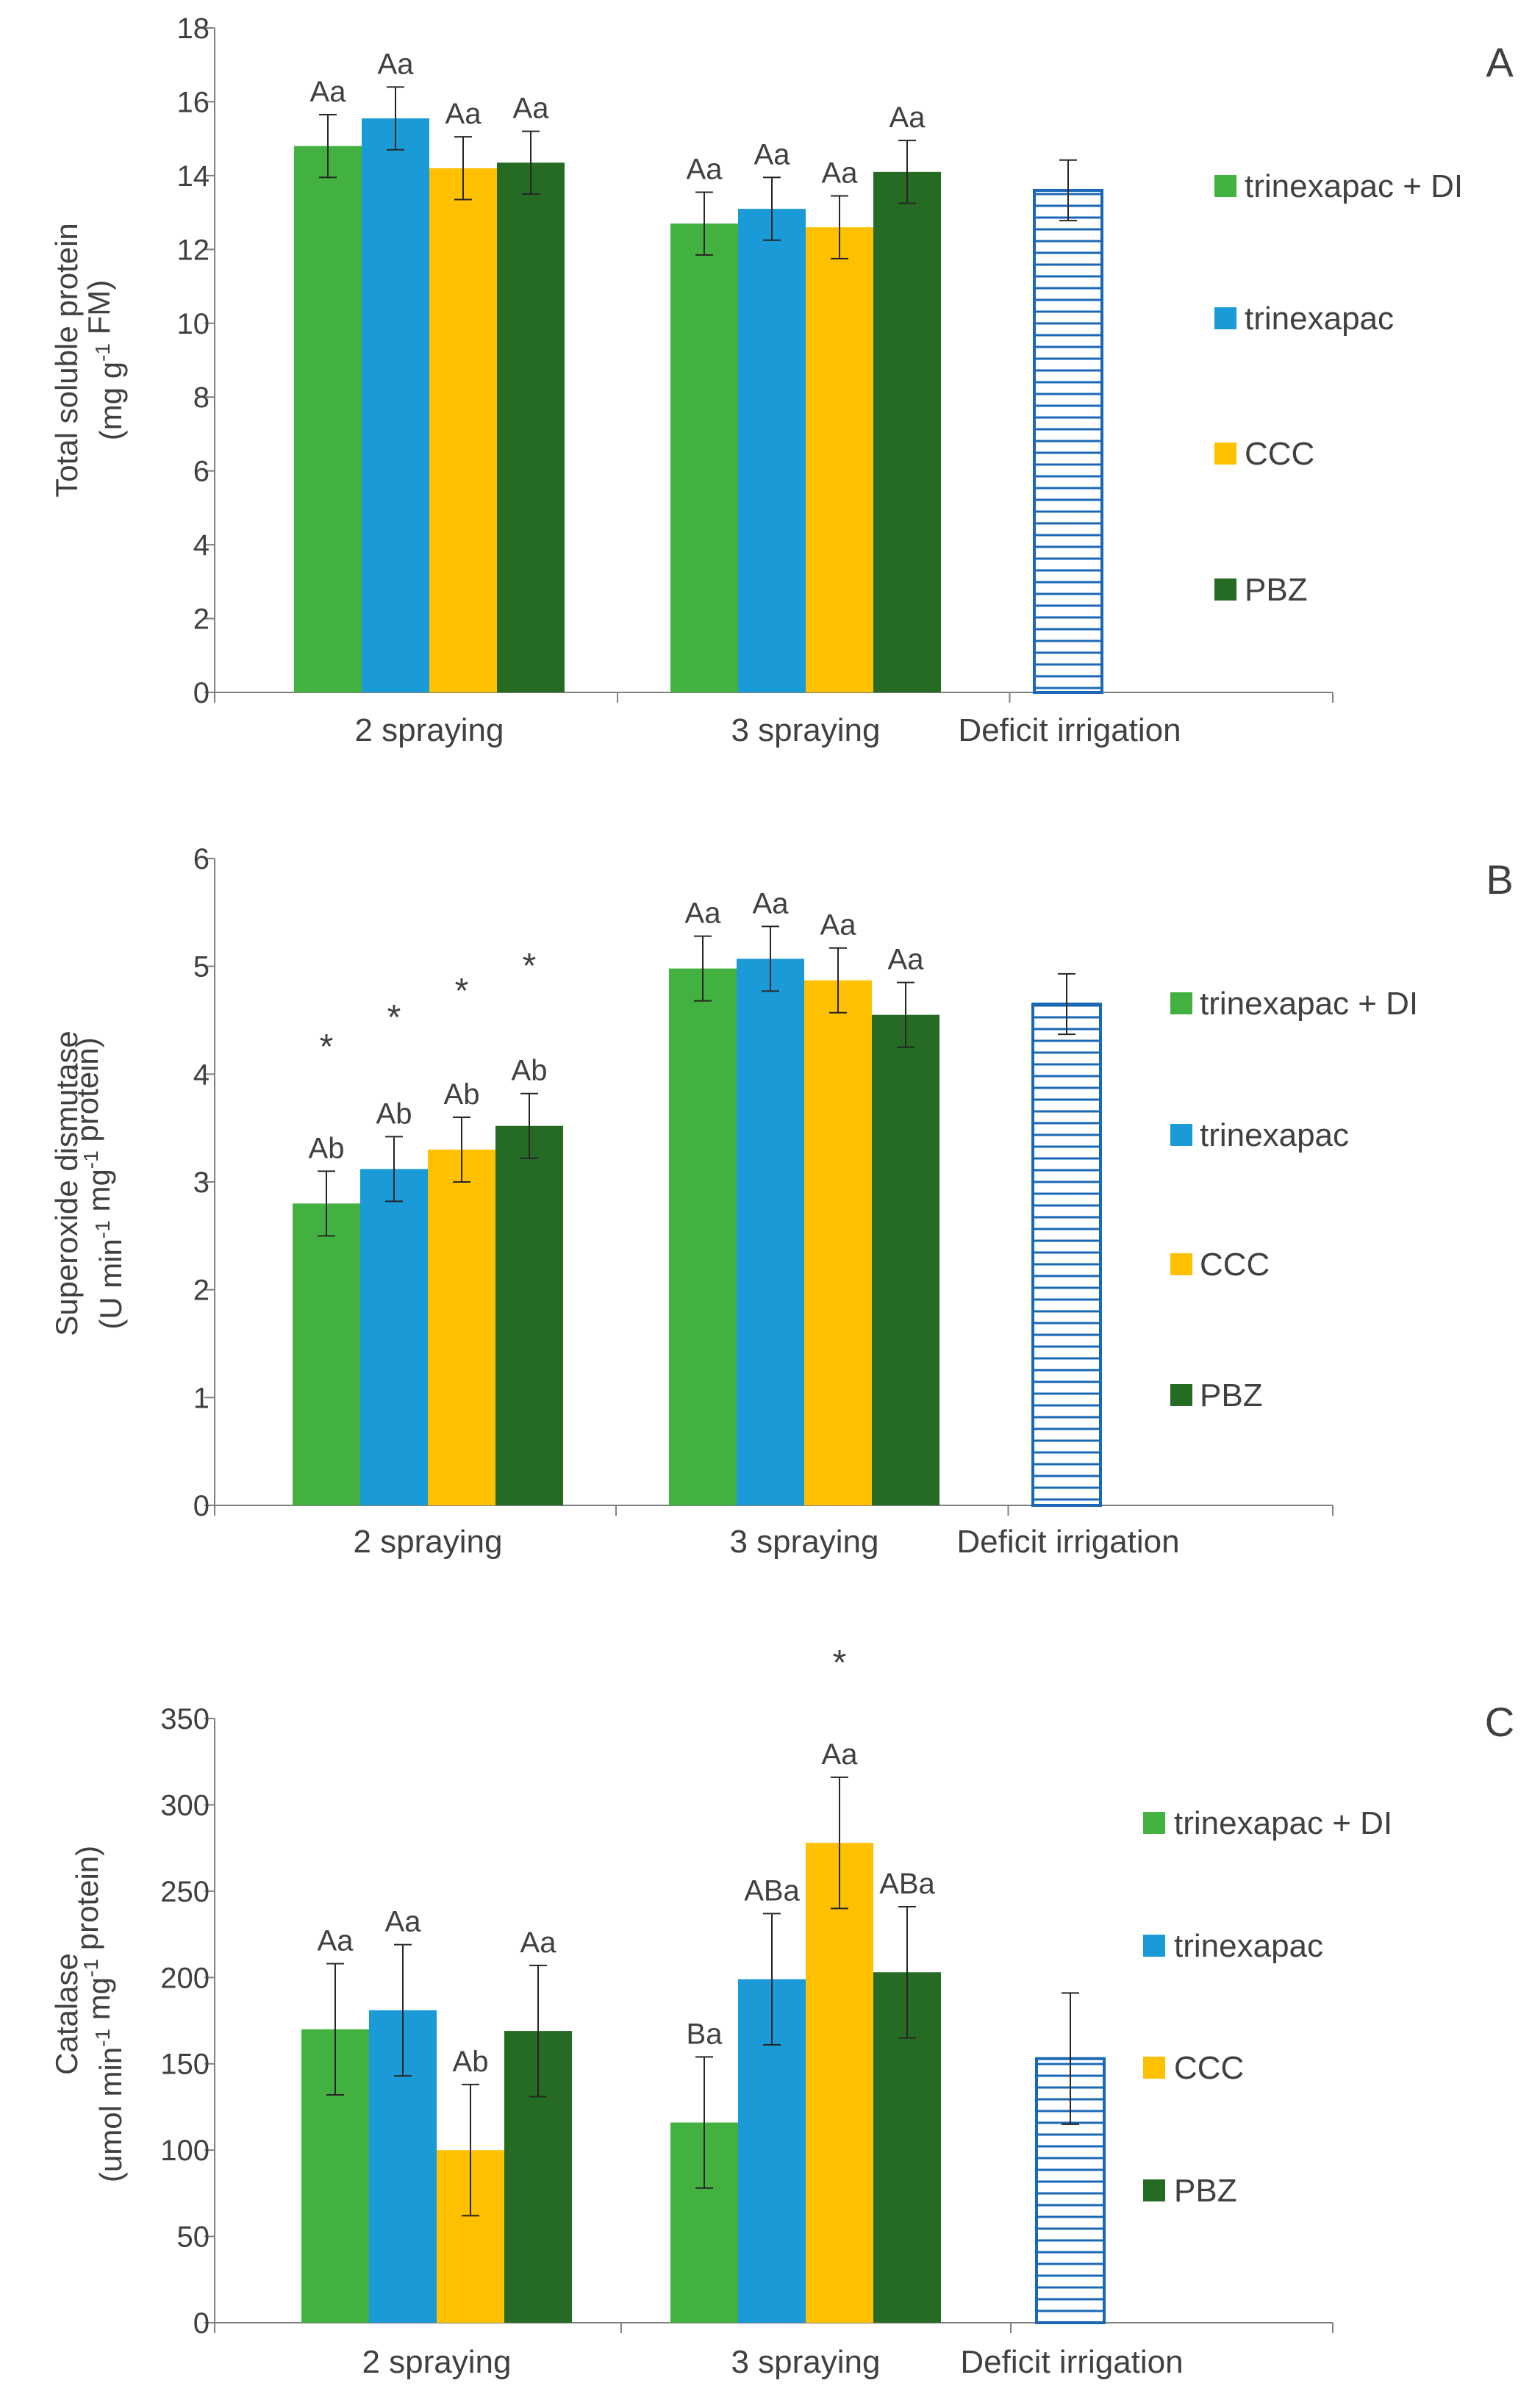 The image size is (1532, 2408). I want to click on y-tick-label: 5, so click(201, 967).